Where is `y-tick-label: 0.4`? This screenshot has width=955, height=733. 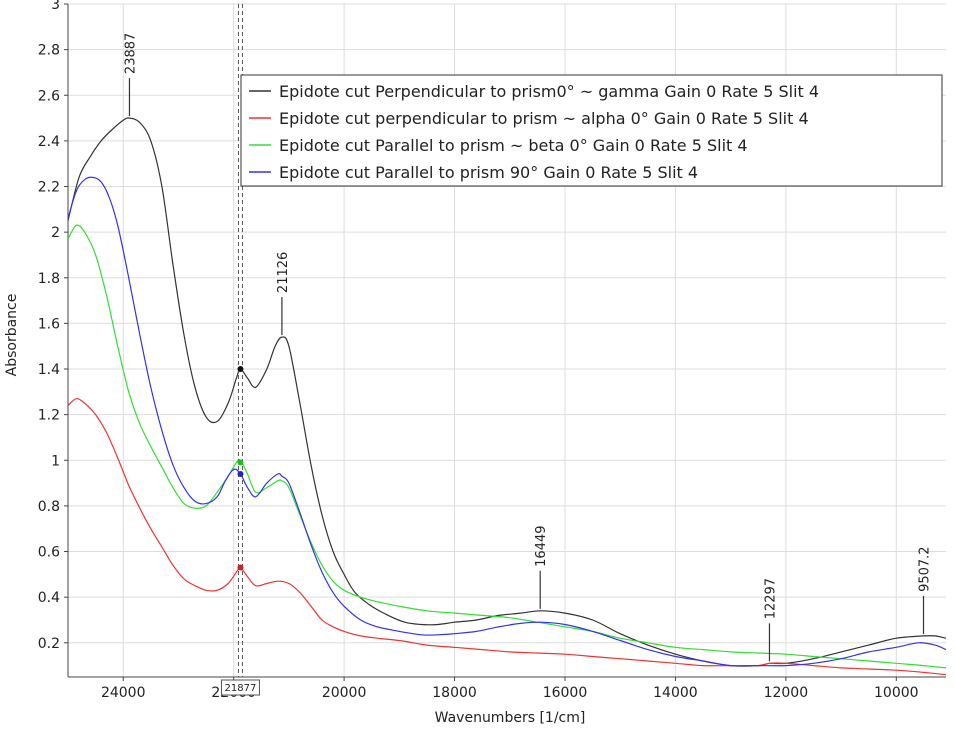 y-tick-label: 0.4 is located at coordinates (49, 598).